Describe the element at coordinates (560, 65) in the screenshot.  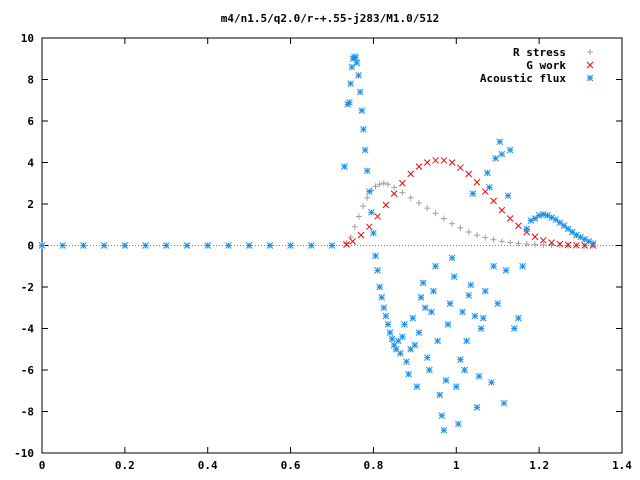
I see `legend-item-g-work: G work` at that location.